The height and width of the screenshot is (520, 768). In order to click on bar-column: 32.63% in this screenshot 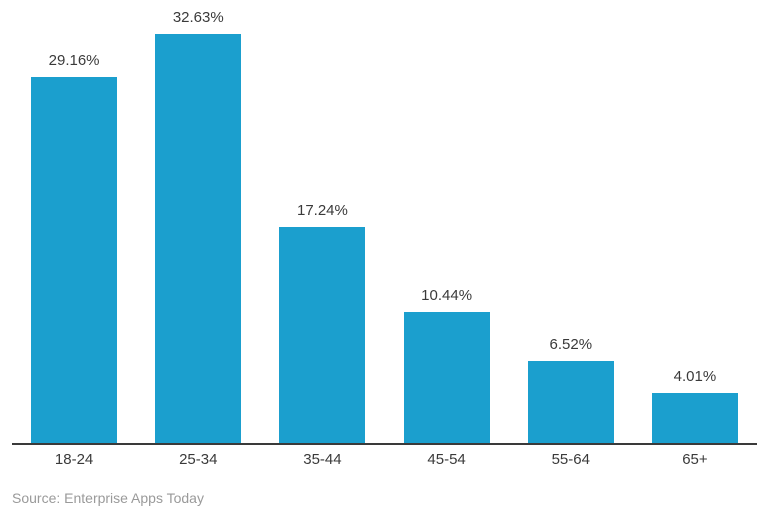, I will do `click(198, 221)`.